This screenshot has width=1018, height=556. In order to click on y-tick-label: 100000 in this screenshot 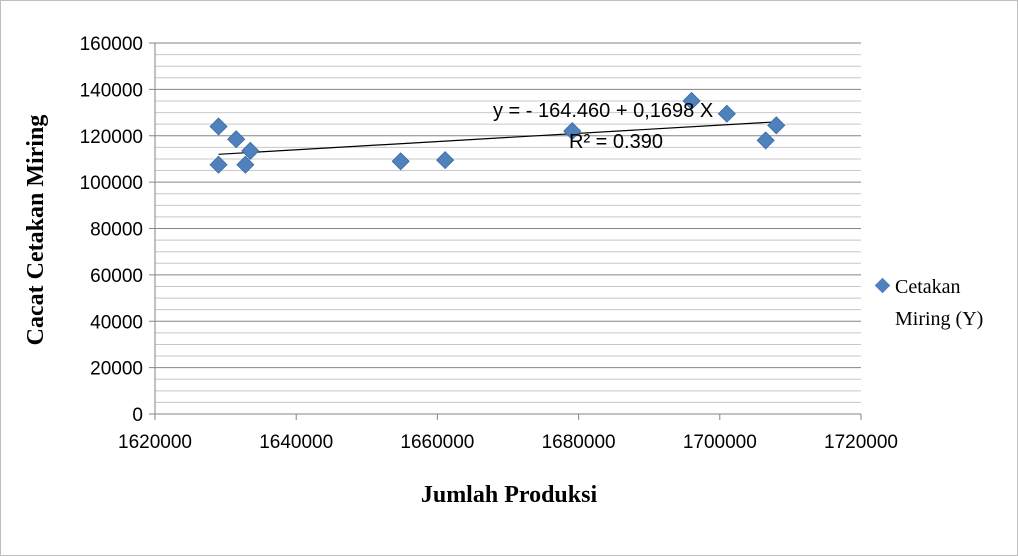, I will do `click(111, 183)`.